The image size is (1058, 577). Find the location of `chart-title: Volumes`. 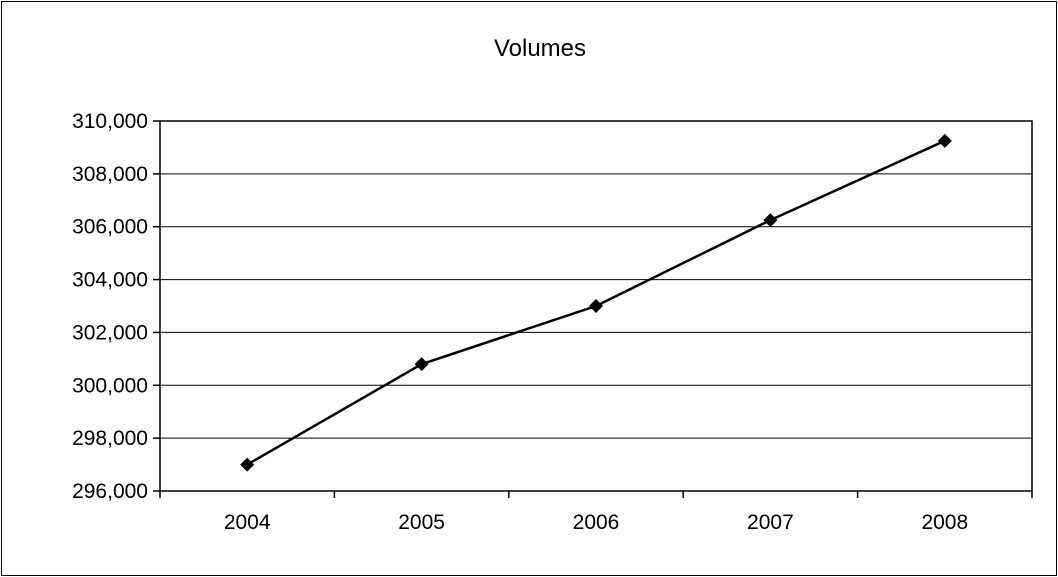

chart-title: Volumes is located at coordinates (540, 48).